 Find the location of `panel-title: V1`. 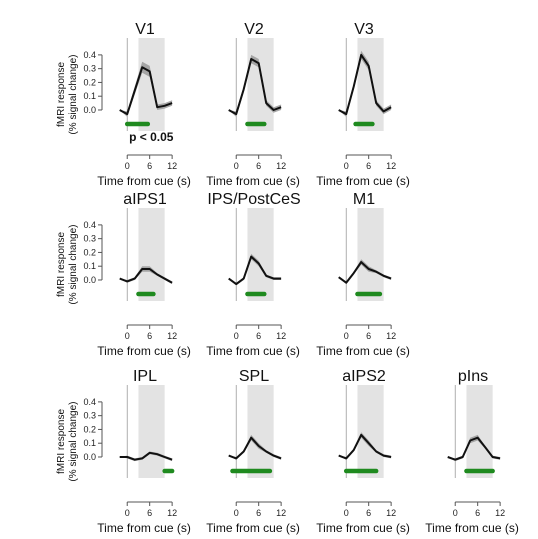

panel-title: V1 is located at coordinates (145, 29).